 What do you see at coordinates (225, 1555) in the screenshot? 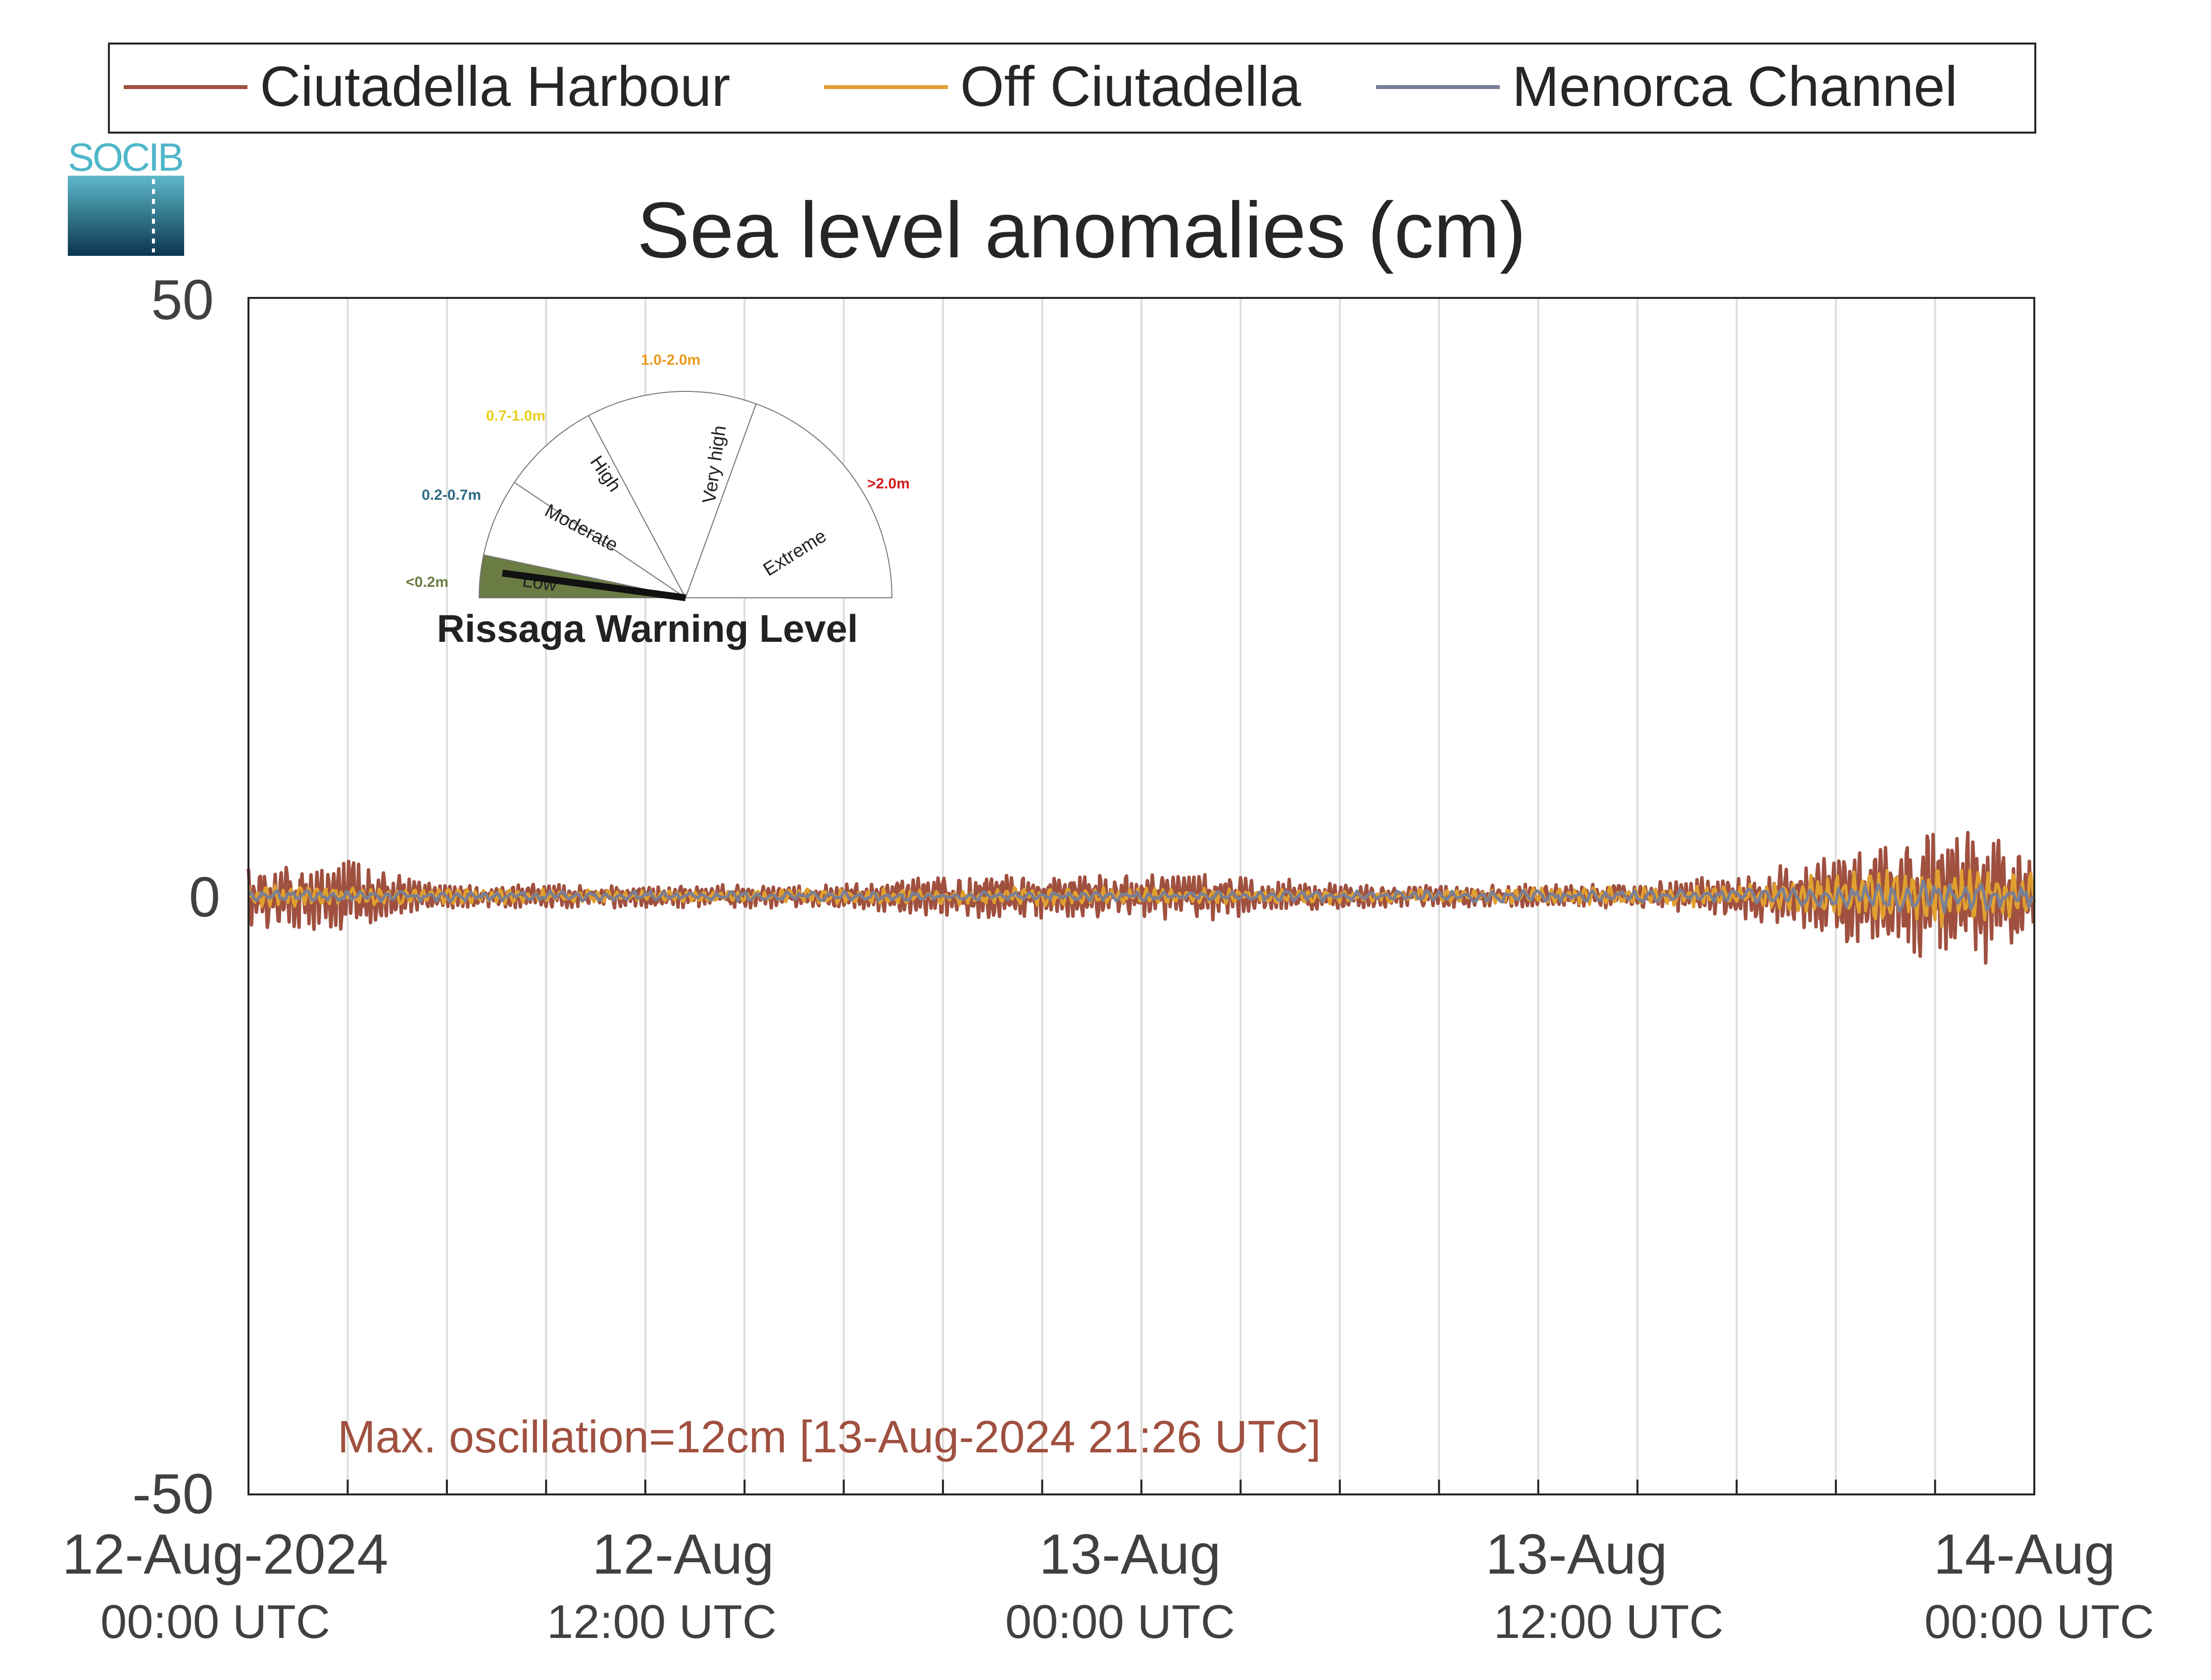
I see `x-tick-label-0: 12-Aug-2024` at bounding box center [225, 1555].